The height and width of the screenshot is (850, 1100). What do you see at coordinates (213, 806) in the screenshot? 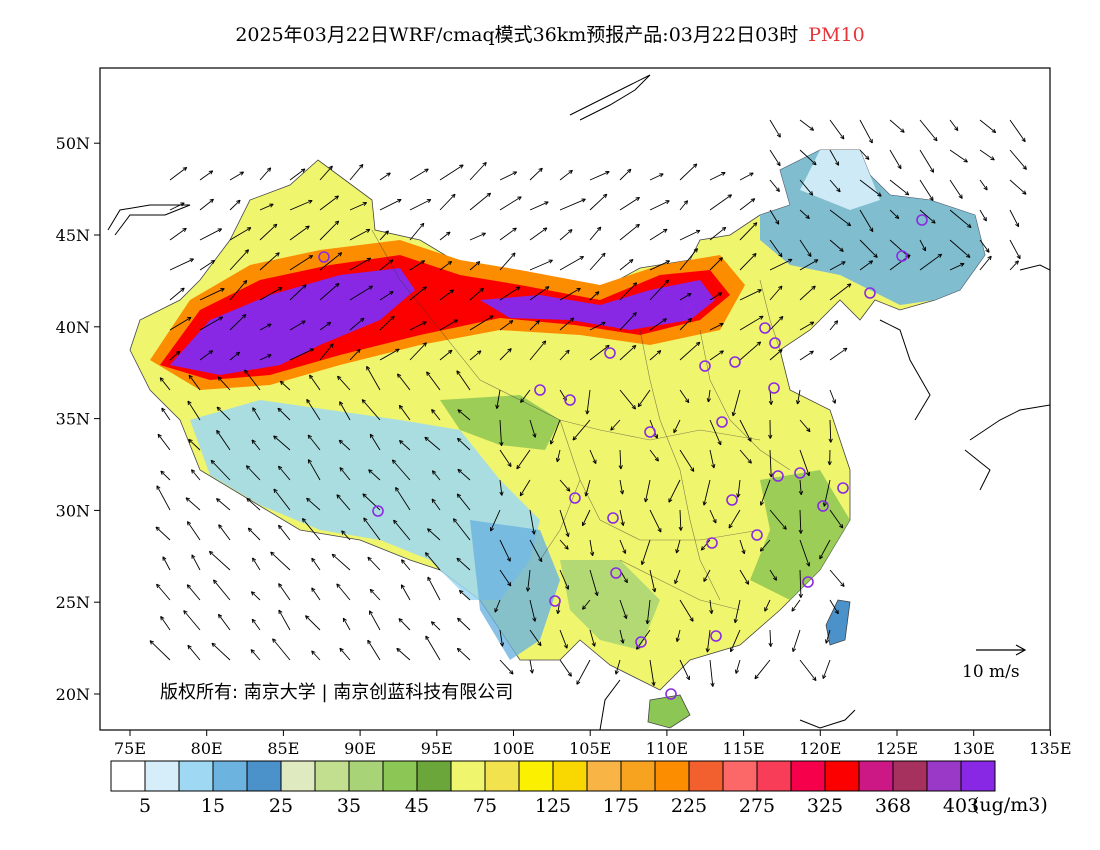
I see `colorbar-label: 15` at bounding box center [213, 806].